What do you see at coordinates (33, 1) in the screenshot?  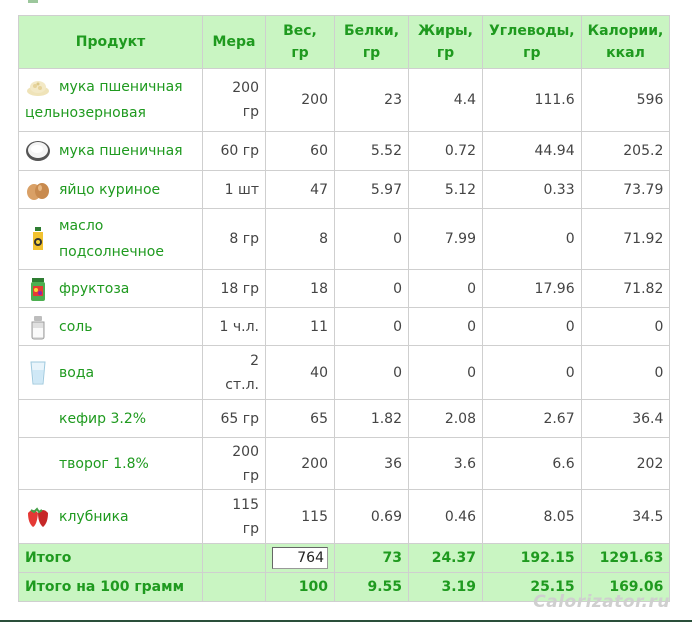 I see `top-edge-mark` at bounding box center [33, 1].